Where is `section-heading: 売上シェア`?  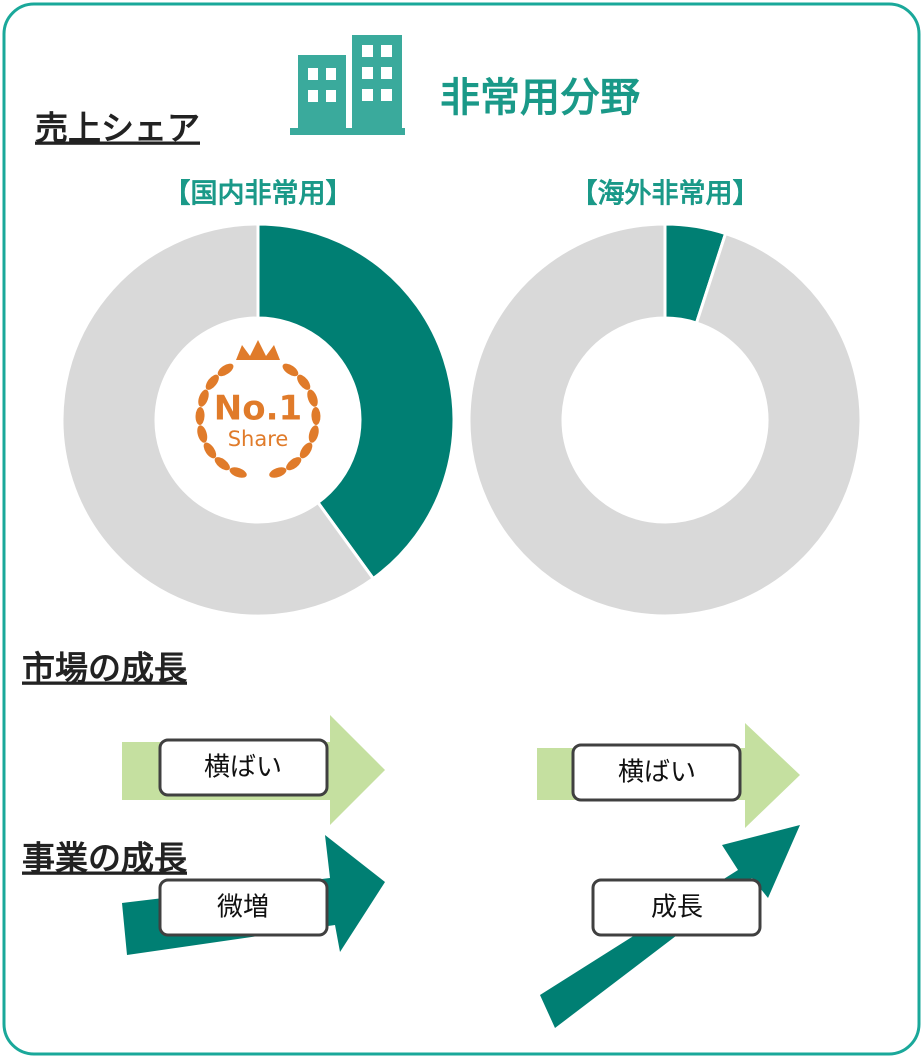
section-heading: 売上シェア is located at coordinates (117, 128).